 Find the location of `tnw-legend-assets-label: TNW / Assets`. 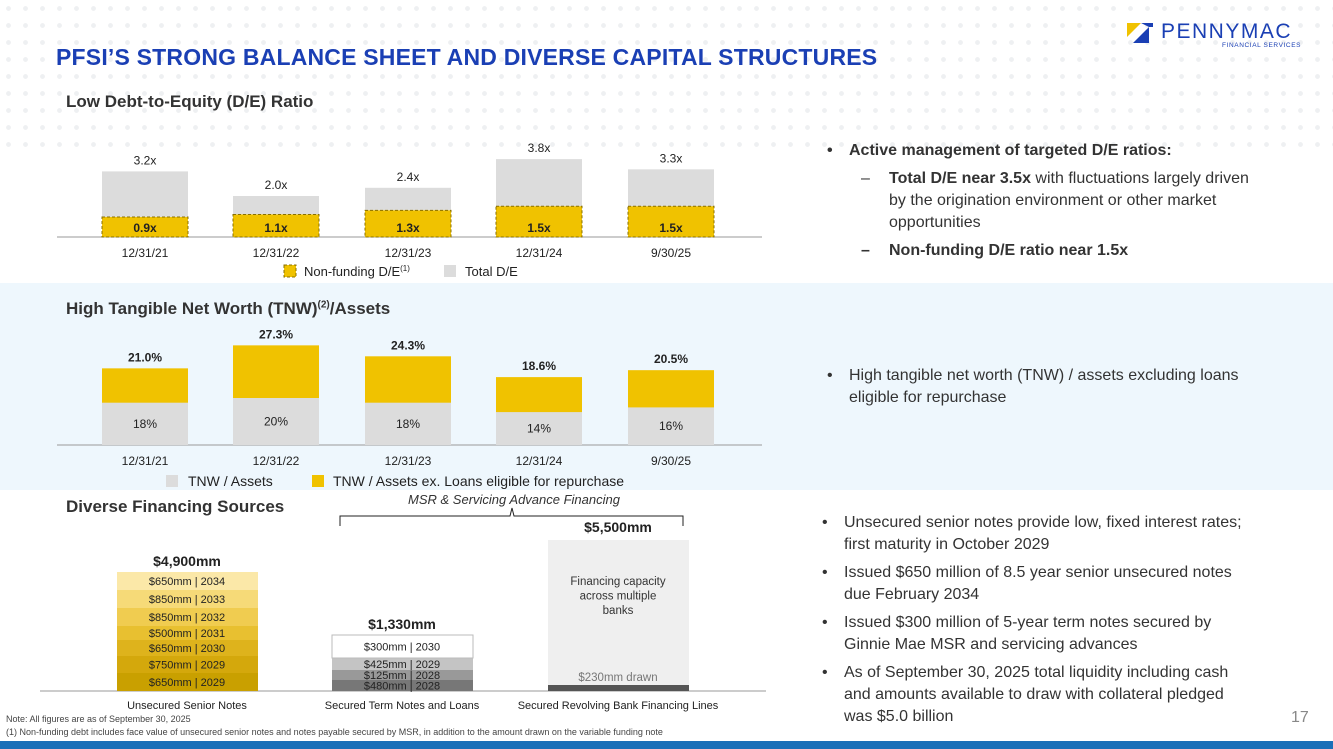

tnw-legend-assets-label: TNW / Assets is located at coordinates (230, 481).